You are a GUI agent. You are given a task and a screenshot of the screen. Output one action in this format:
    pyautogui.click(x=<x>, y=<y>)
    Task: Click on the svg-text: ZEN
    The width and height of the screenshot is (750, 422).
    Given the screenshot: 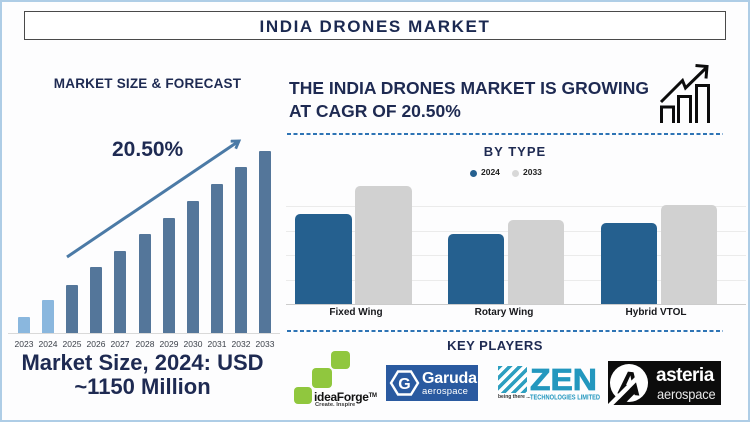 What is the action you would take?
    pyautogui.click(x=563, y=379)
    